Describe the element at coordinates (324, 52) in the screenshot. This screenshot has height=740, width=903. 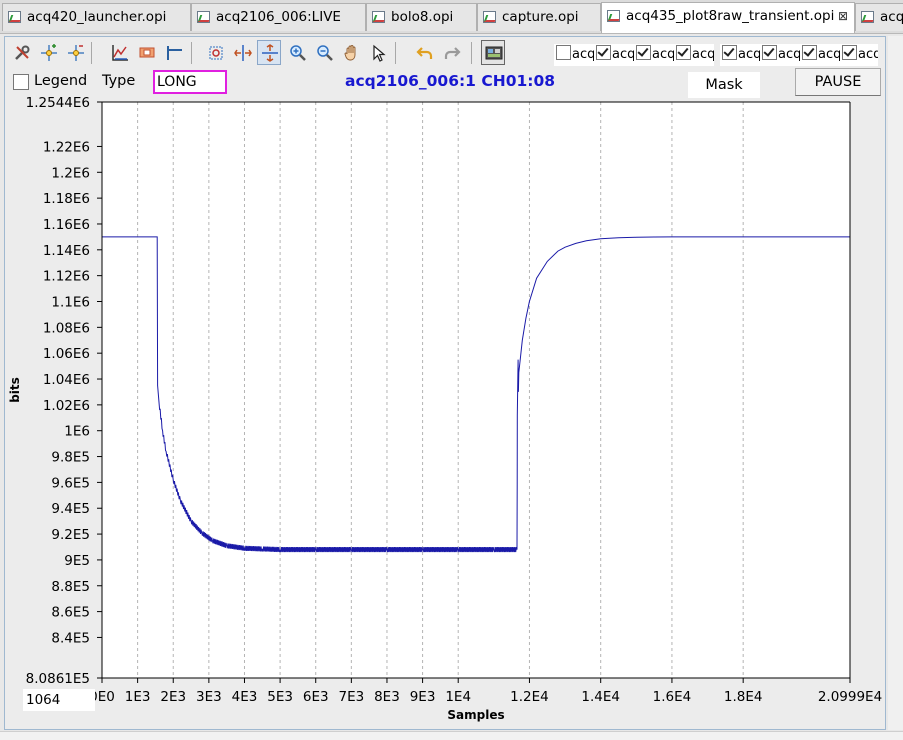
I see `zoom-out-icon` at that location.